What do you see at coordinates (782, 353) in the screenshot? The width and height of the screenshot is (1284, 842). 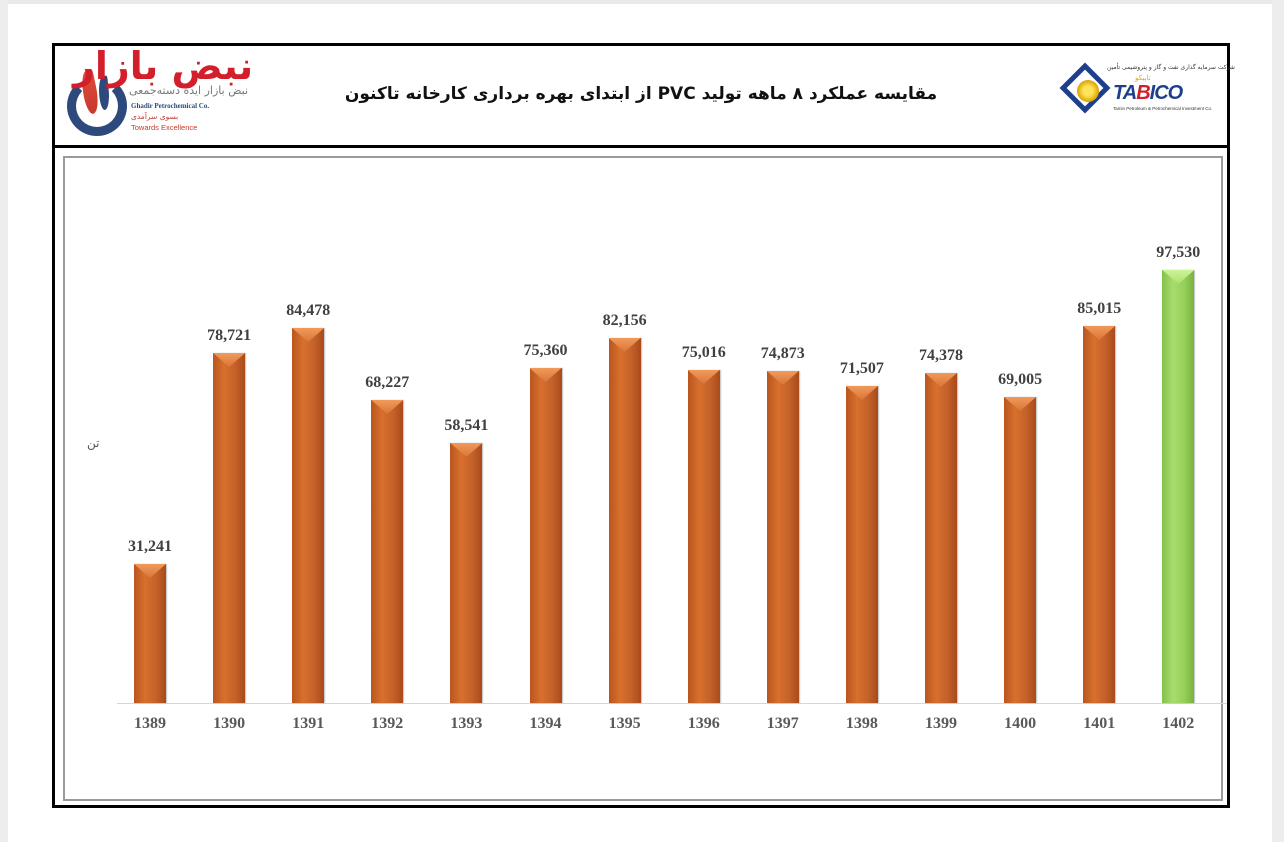 I see `data-label: 74,873` at bounding box center [782, 353].